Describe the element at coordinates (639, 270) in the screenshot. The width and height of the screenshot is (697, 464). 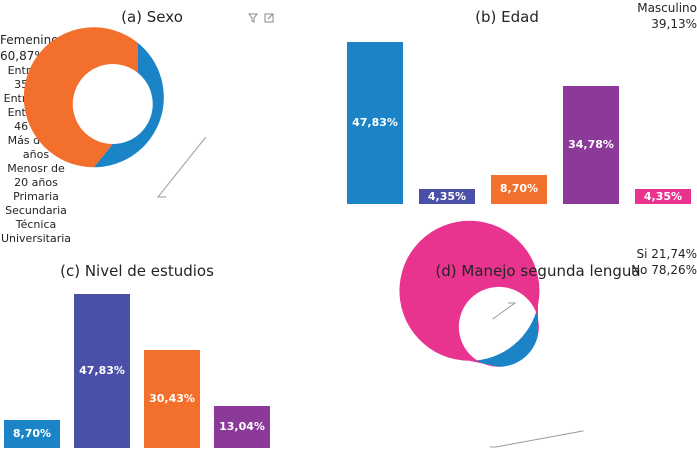
I see `category-label: No` at that location.